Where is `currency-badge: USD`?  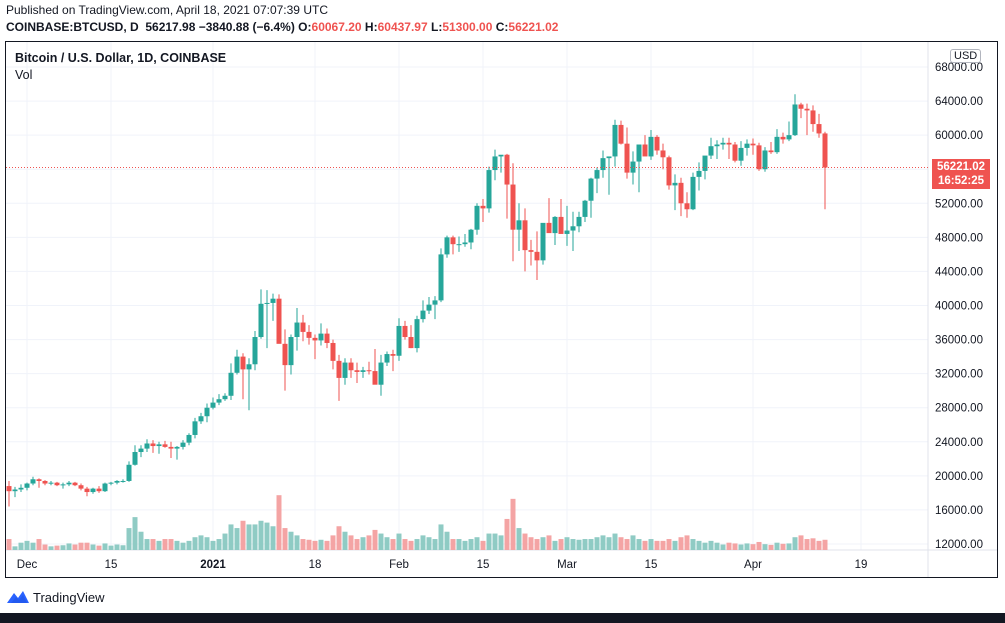 currency-badge: USD is located at coordinates (966, 56).